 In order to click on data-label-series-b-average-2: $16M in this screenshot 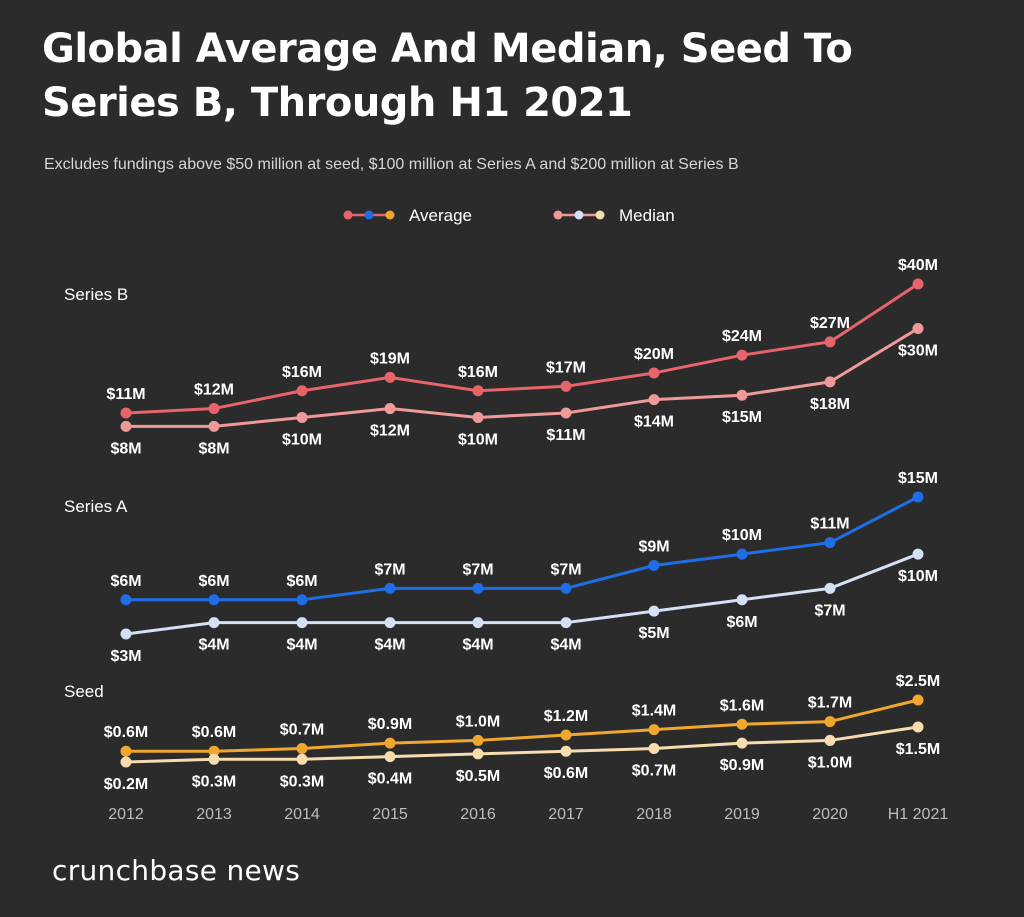, I will do `click(302, 372)`.